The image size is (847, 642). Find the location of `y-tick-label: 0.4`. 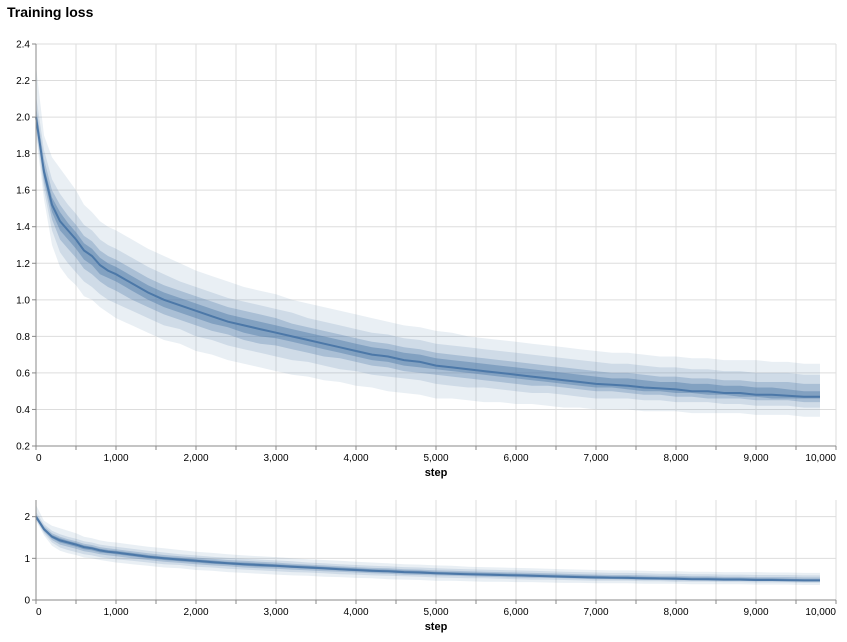

y-tick-label: 0.4 is located at coordinates (23, 410).